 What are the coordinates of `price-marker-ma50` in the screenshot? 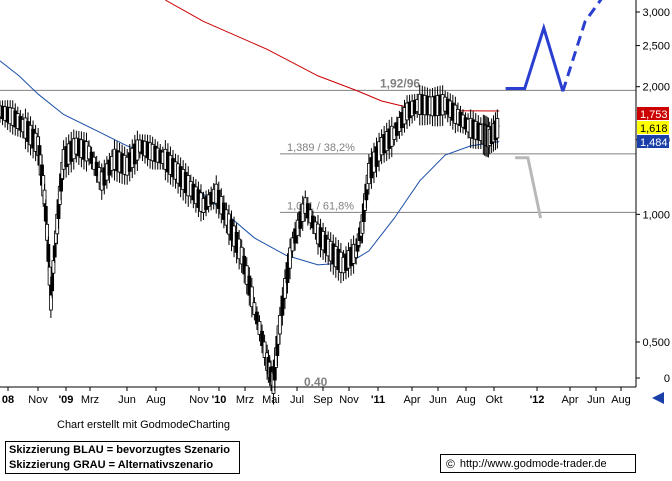 It's located at (653, 141).